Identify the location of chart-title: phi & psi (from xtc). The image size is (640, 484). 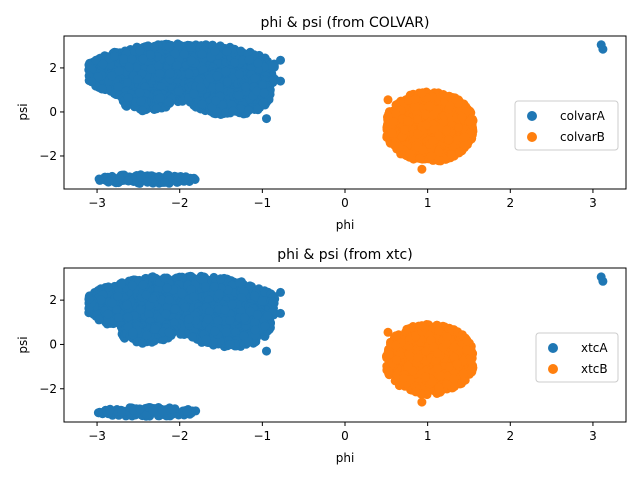
(344, 255).